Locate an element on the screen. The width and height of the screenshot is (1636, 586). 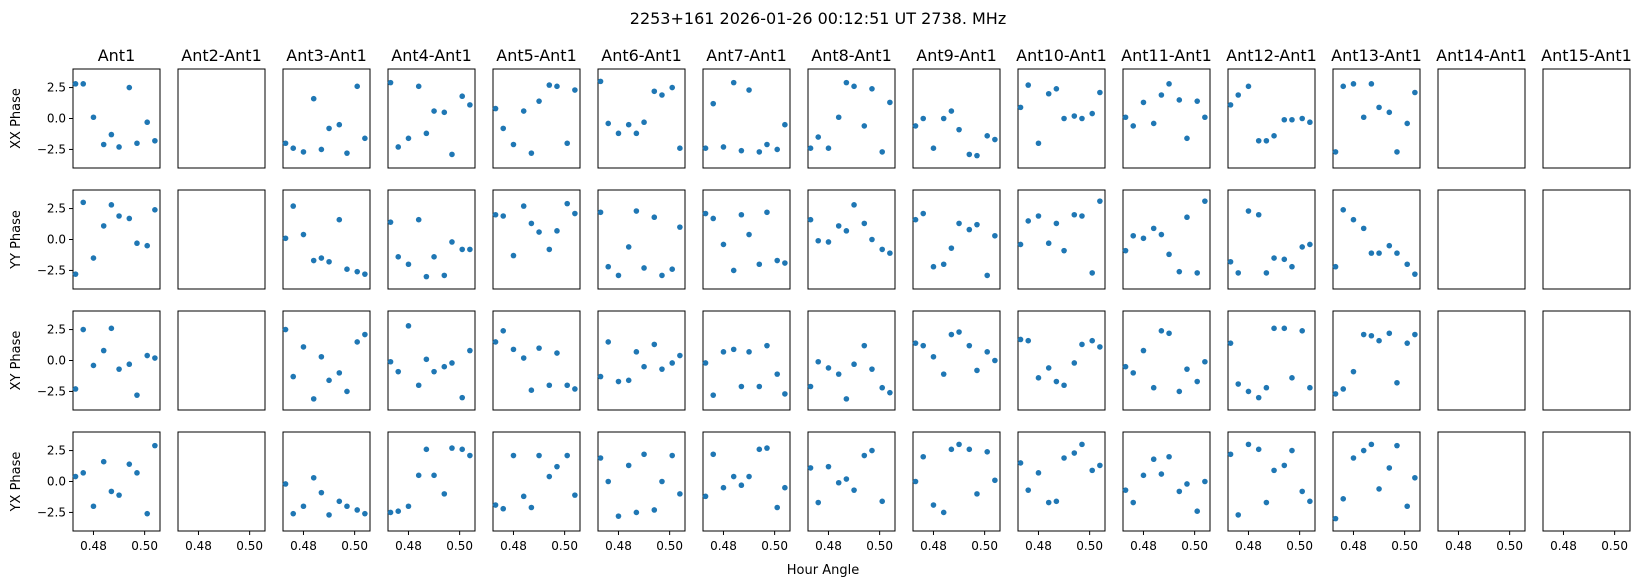
x-tick-label: 0.50 is located at coordinates (669, 546).